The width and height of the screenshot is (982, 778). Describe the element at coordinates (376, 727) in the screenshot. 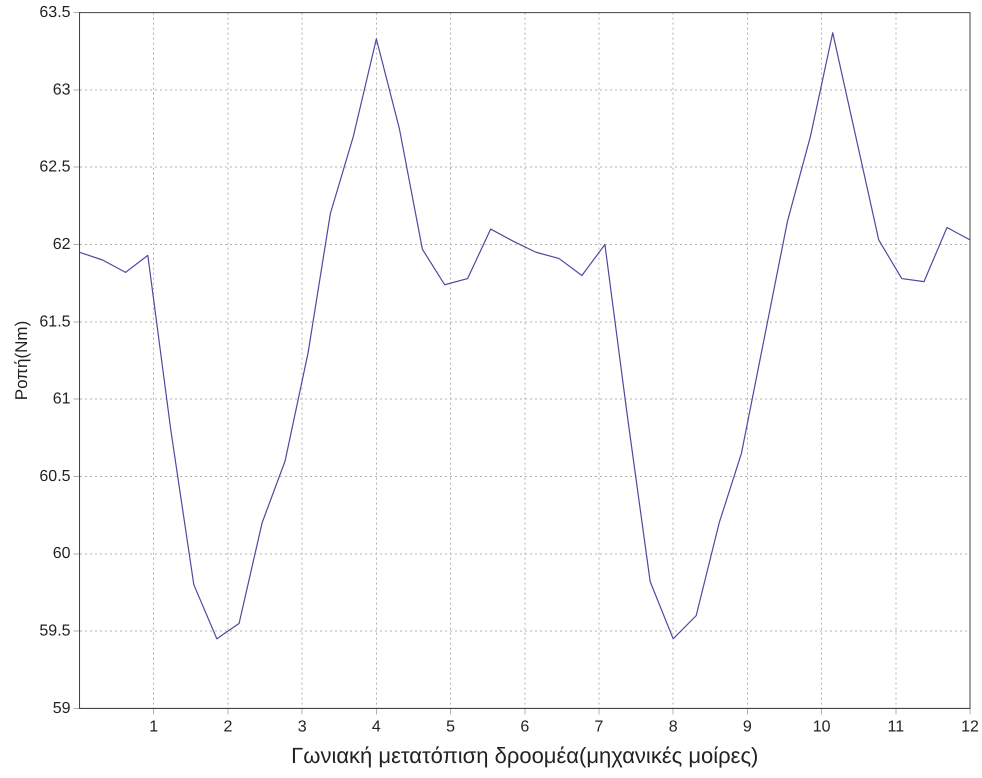

I see `x-tick-label: 4` at that location.